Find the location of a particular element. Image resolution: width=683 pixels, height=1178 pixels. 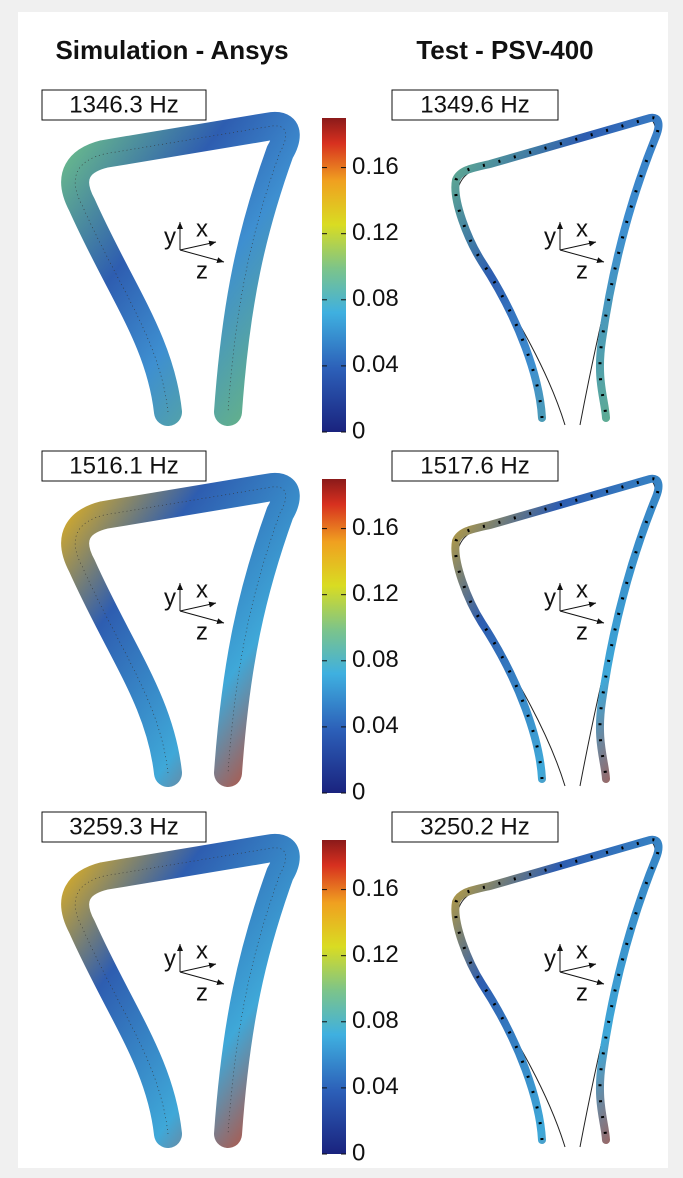

column-header: Simulation - Ansys is located at coordinates (171, 50).